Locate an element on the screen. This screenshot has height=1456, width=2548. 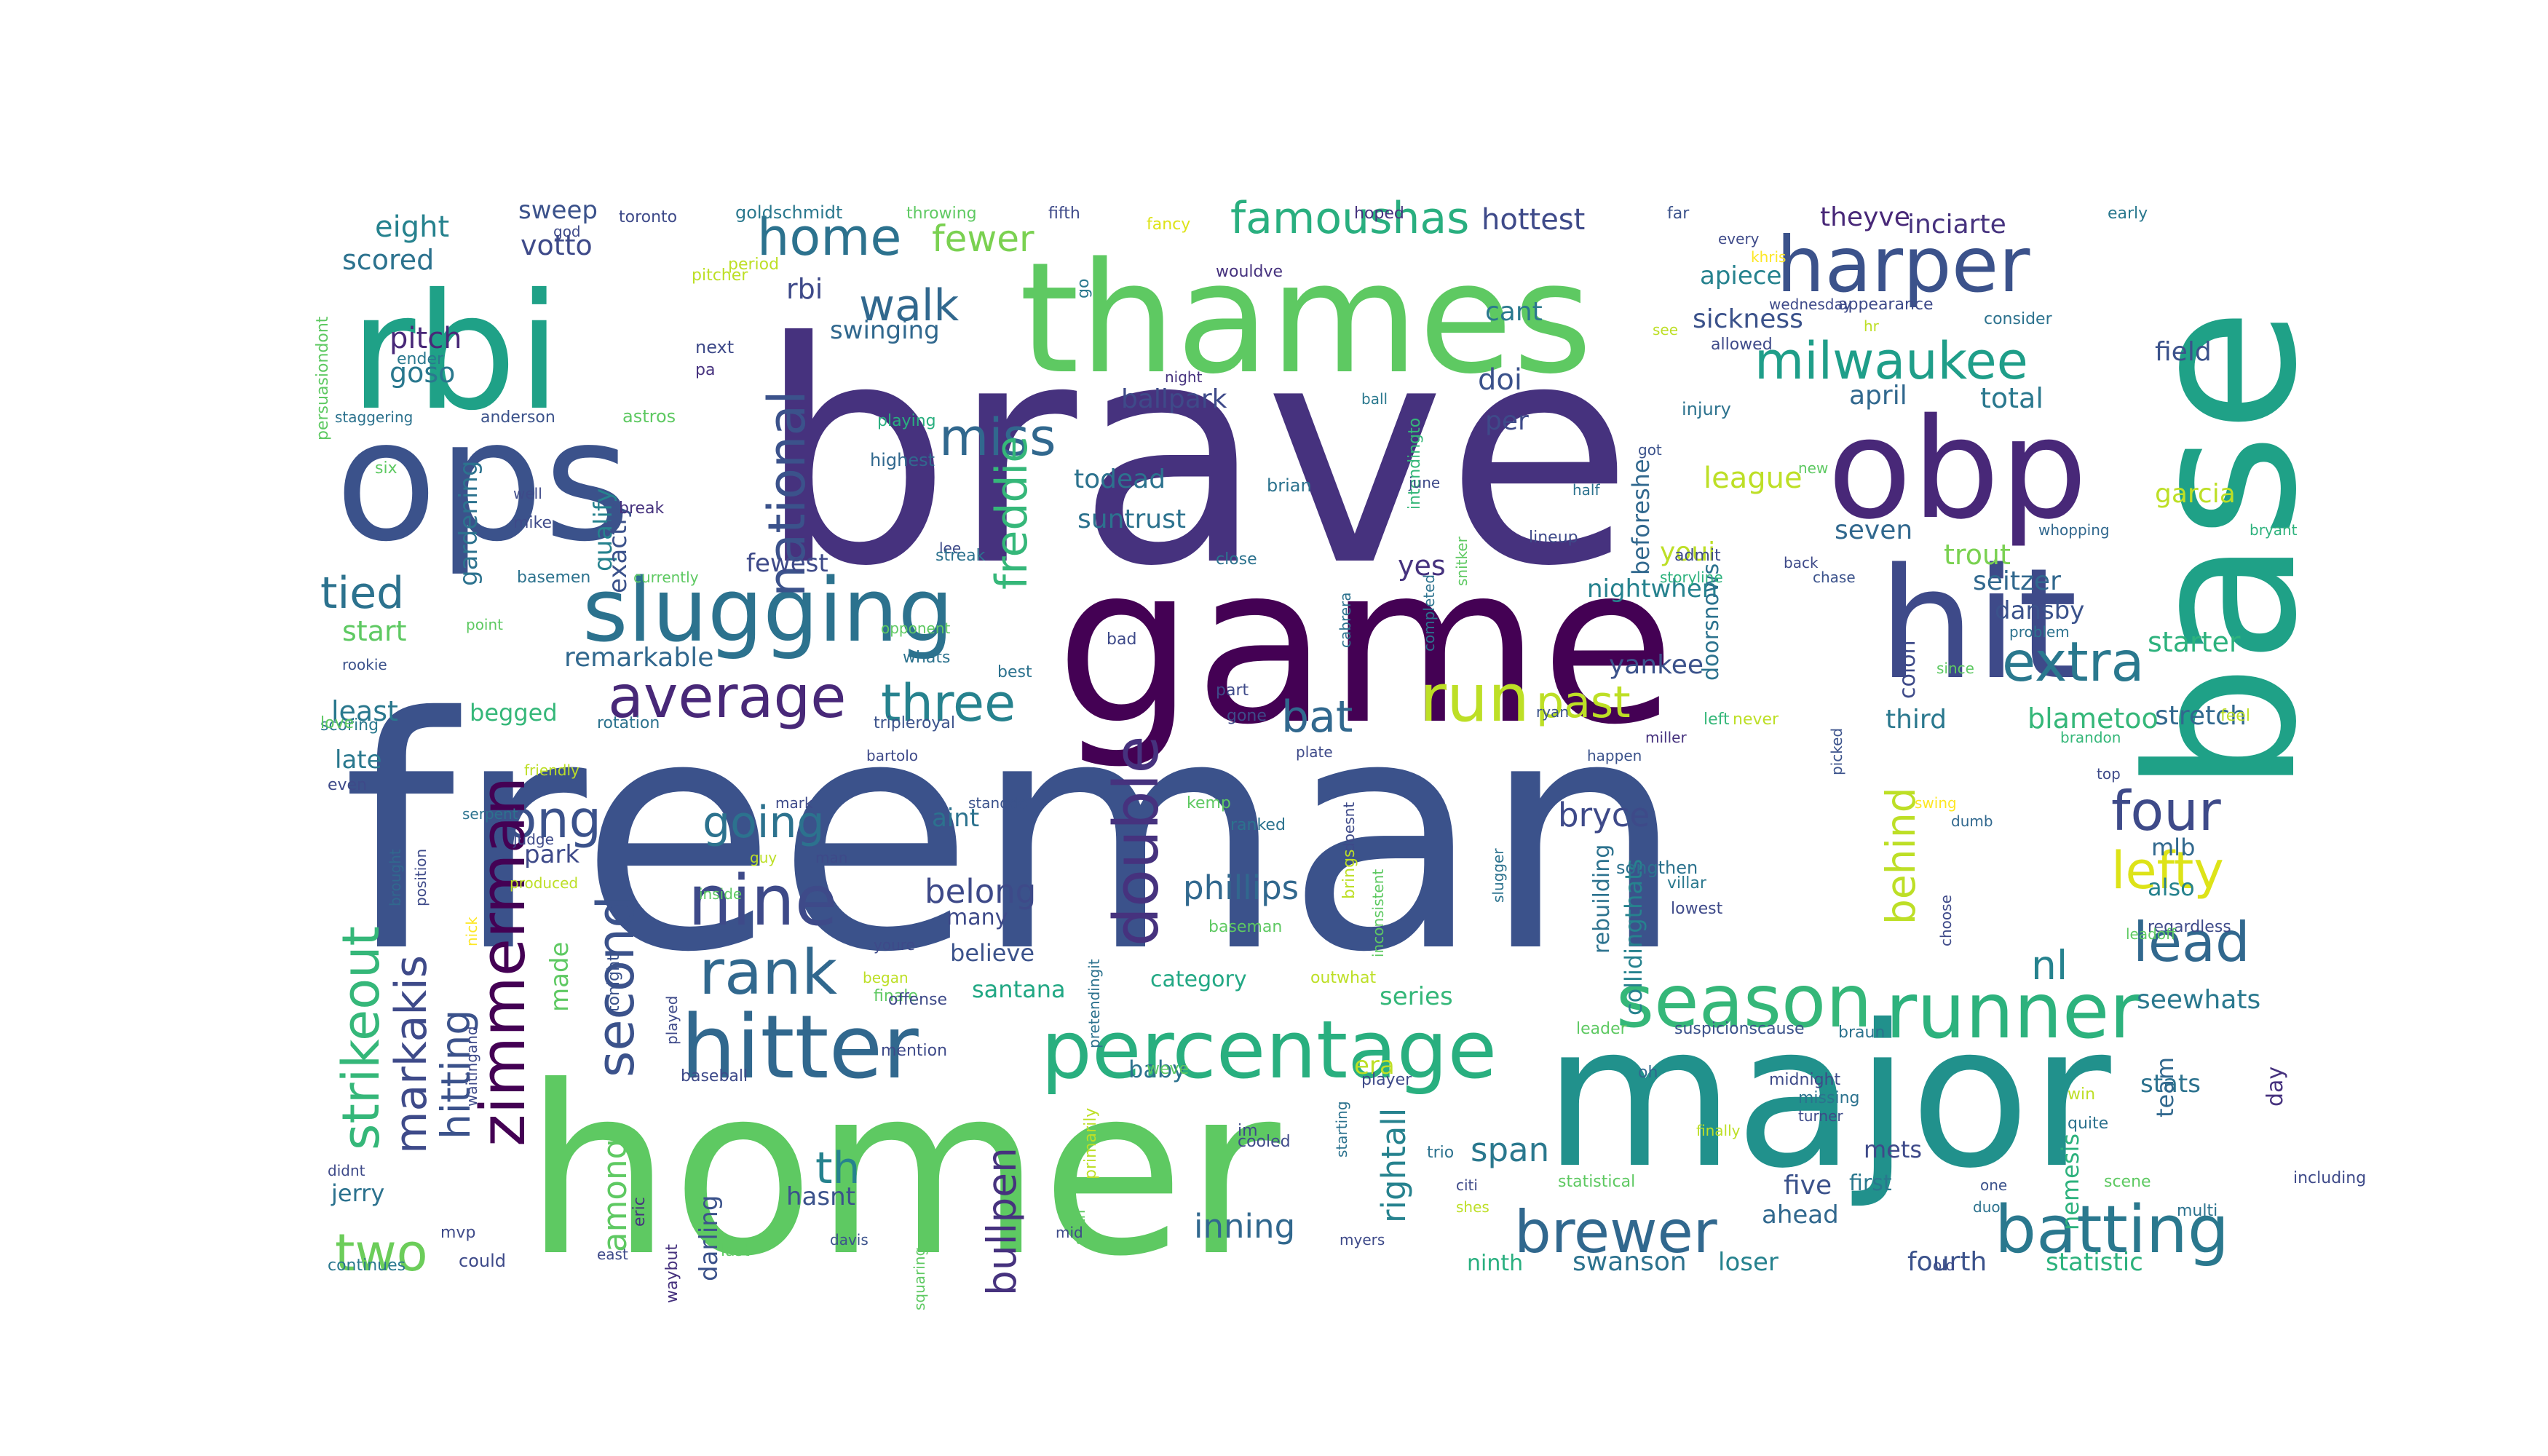
cloud-word: suspicionscause is located at coordinates (1739, 1029).